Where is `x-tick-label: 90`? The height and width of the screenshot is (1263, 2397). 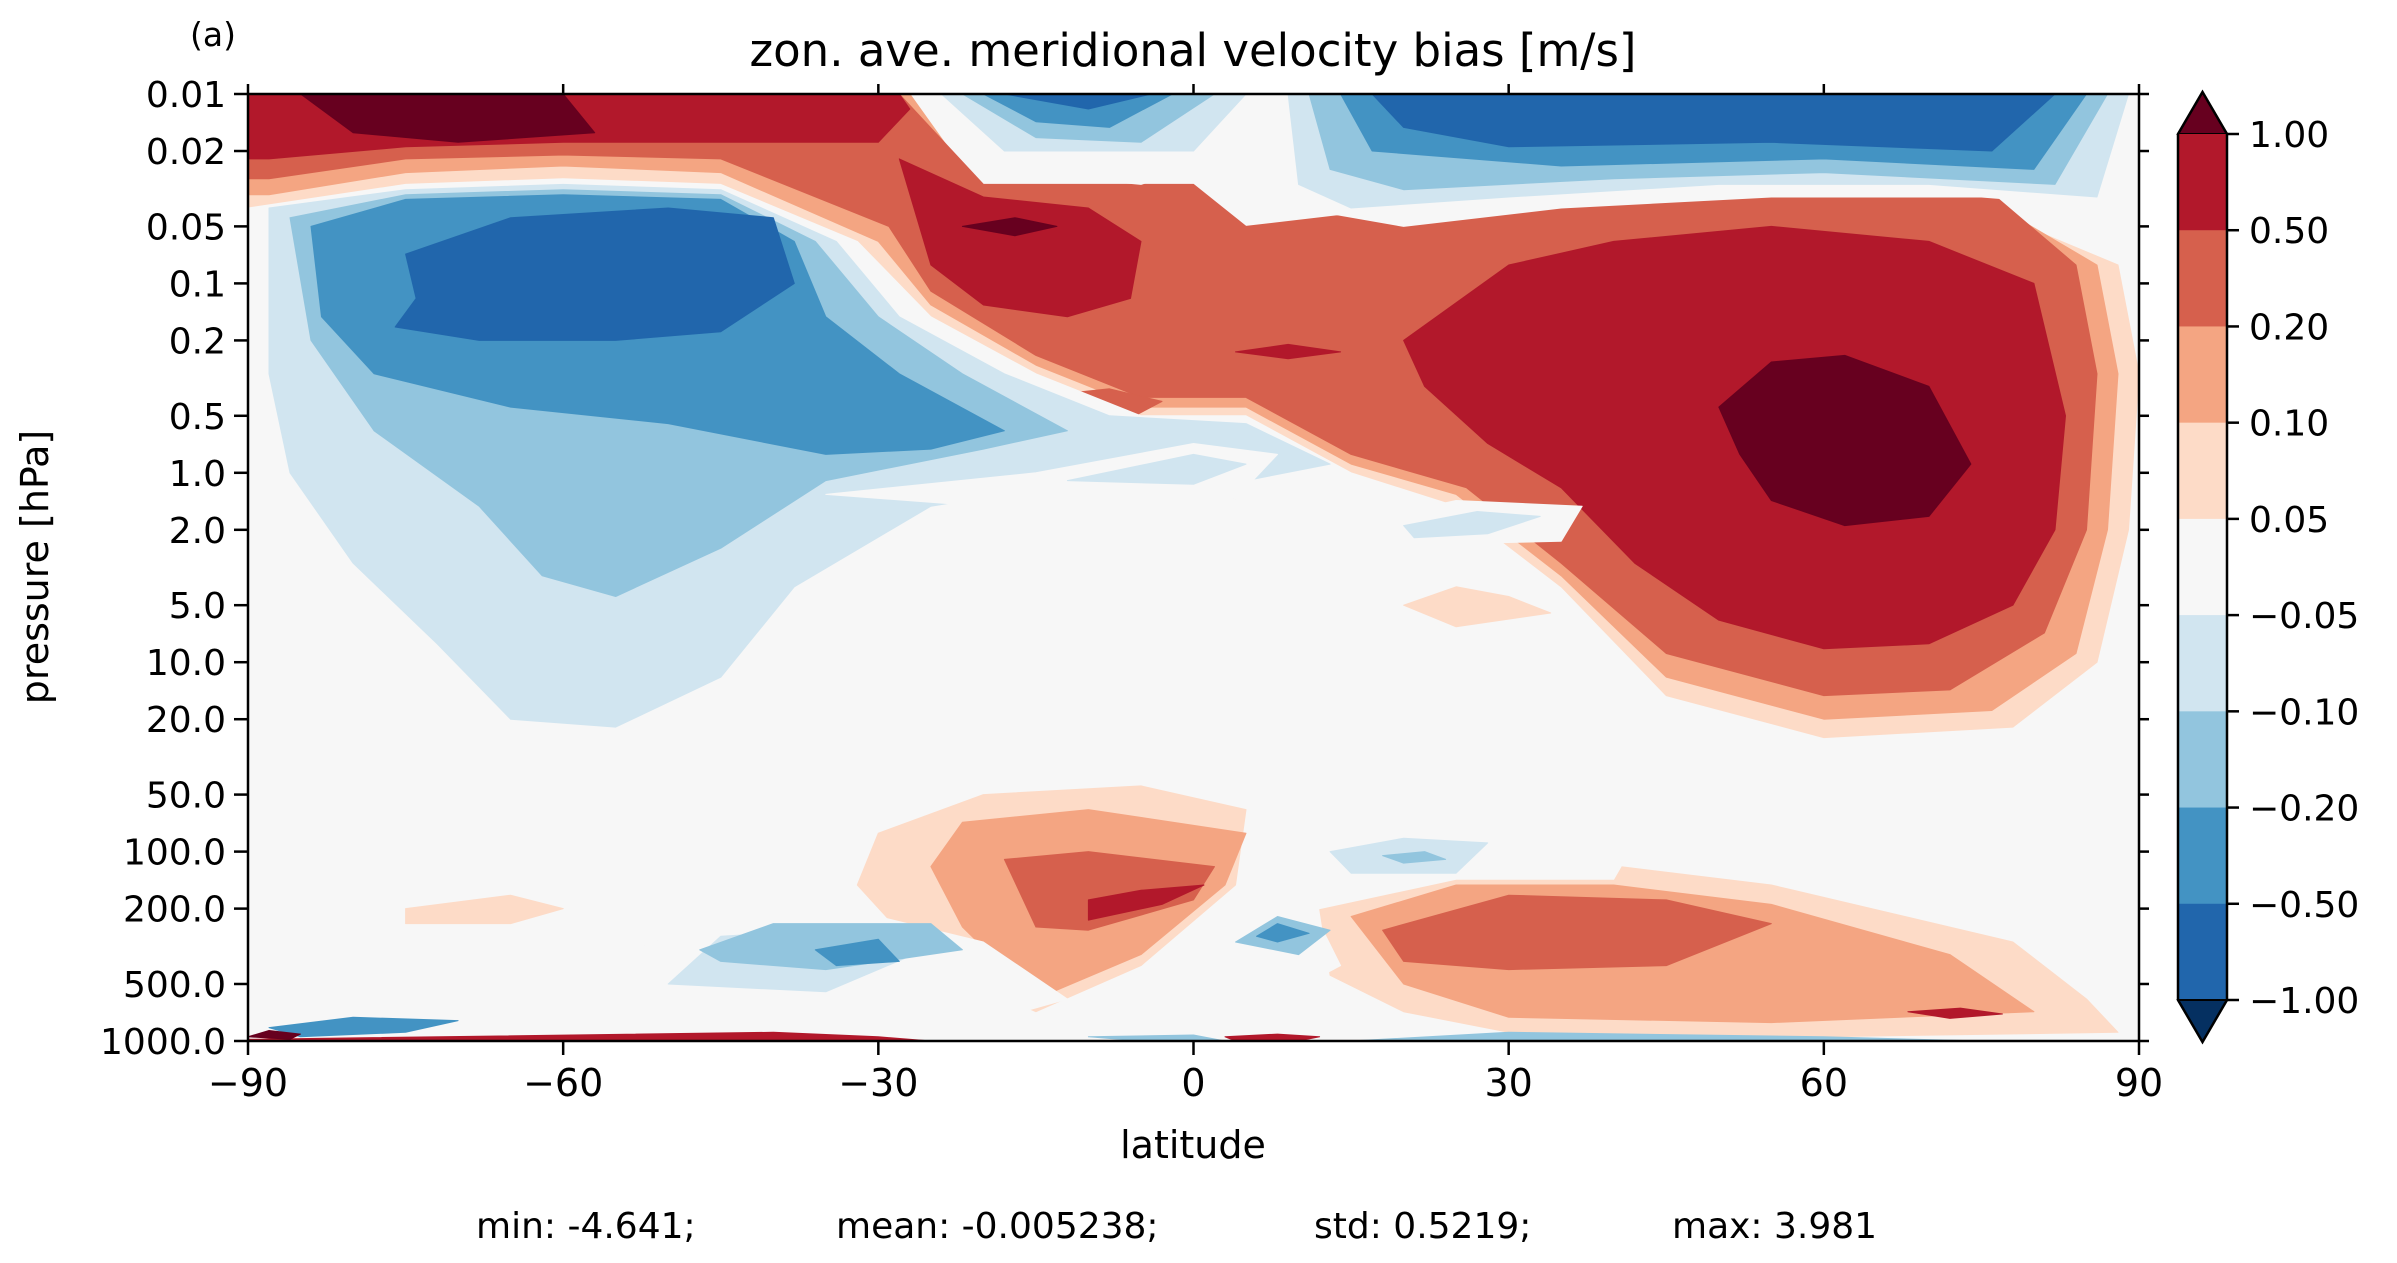 x-tick-label: 90 is located at coordinates (2139, 1083).